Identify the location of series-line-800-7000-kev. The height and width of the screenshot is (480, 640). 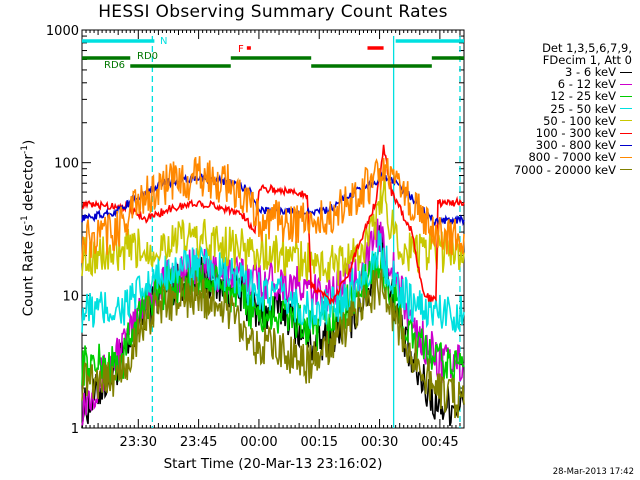
(273, 210).